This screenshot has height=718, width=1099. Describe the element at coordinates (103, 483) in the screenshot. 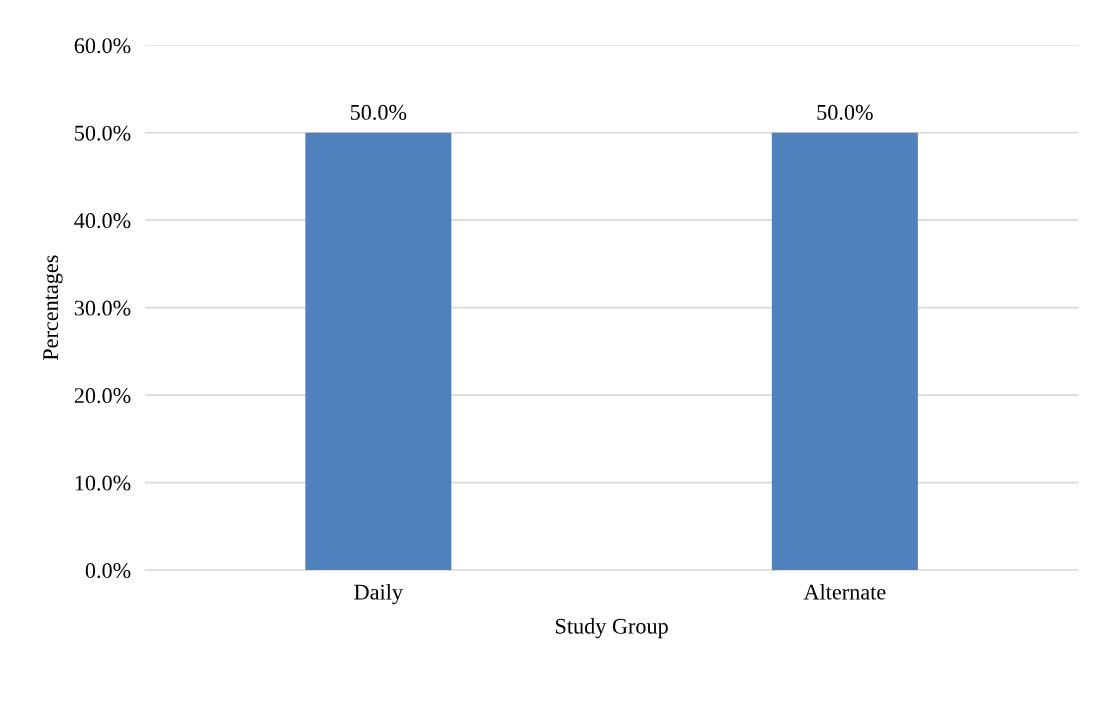

I see `y-tick-label: 10.0%` at that location.